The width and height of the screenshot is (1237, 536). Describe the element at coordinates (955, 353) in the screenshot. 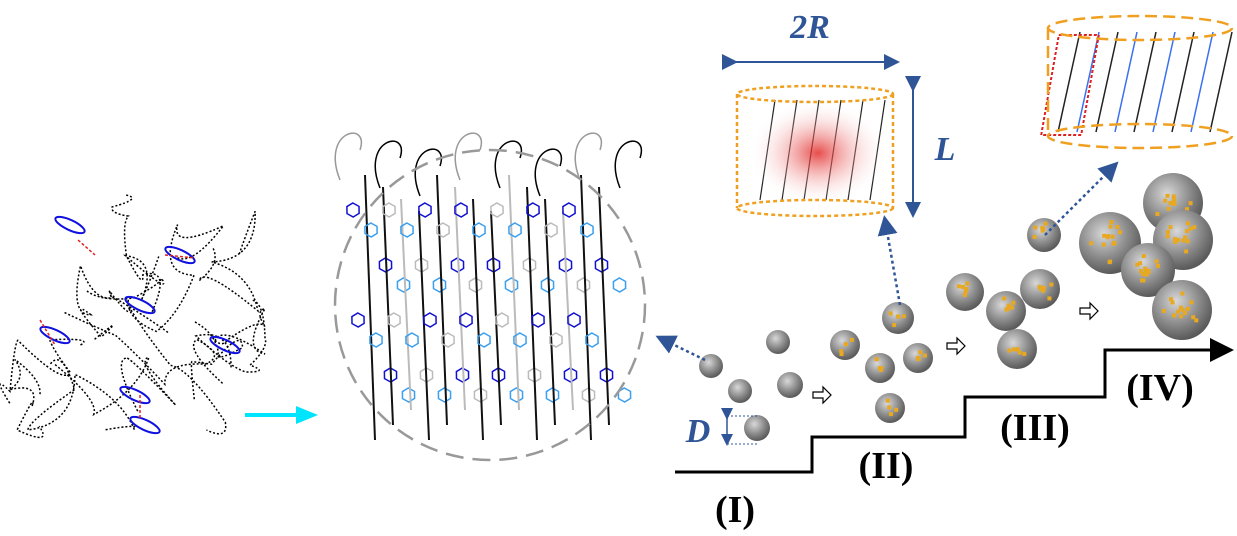

I see `step-arrow` at that location.